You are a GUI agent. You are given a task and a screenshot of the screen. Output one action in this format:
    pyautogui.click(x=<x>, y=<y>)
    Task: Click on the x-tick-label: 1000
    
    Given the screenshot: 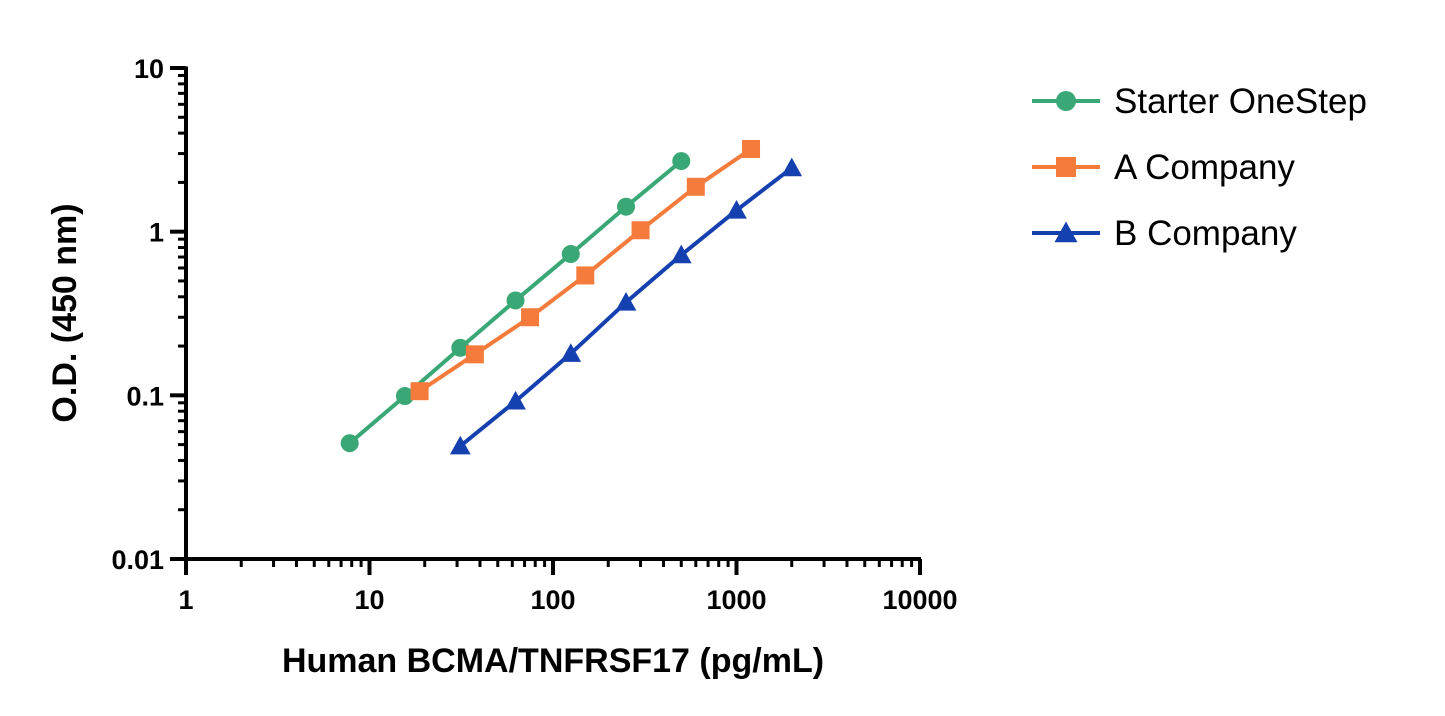 What is the action you would take?
    pyautogui.click(x=736, y=600)
    